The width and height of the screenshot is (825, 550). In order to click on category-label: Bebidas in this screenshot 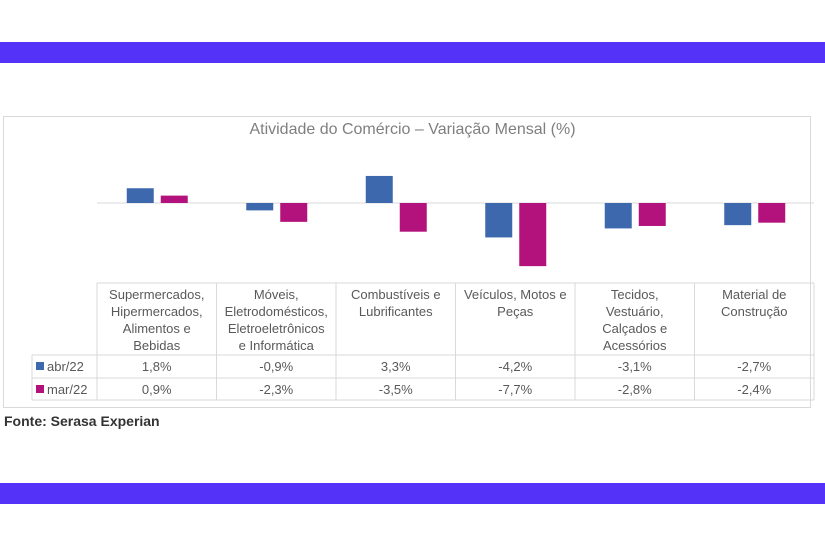, I will do `click(156, 345)`.